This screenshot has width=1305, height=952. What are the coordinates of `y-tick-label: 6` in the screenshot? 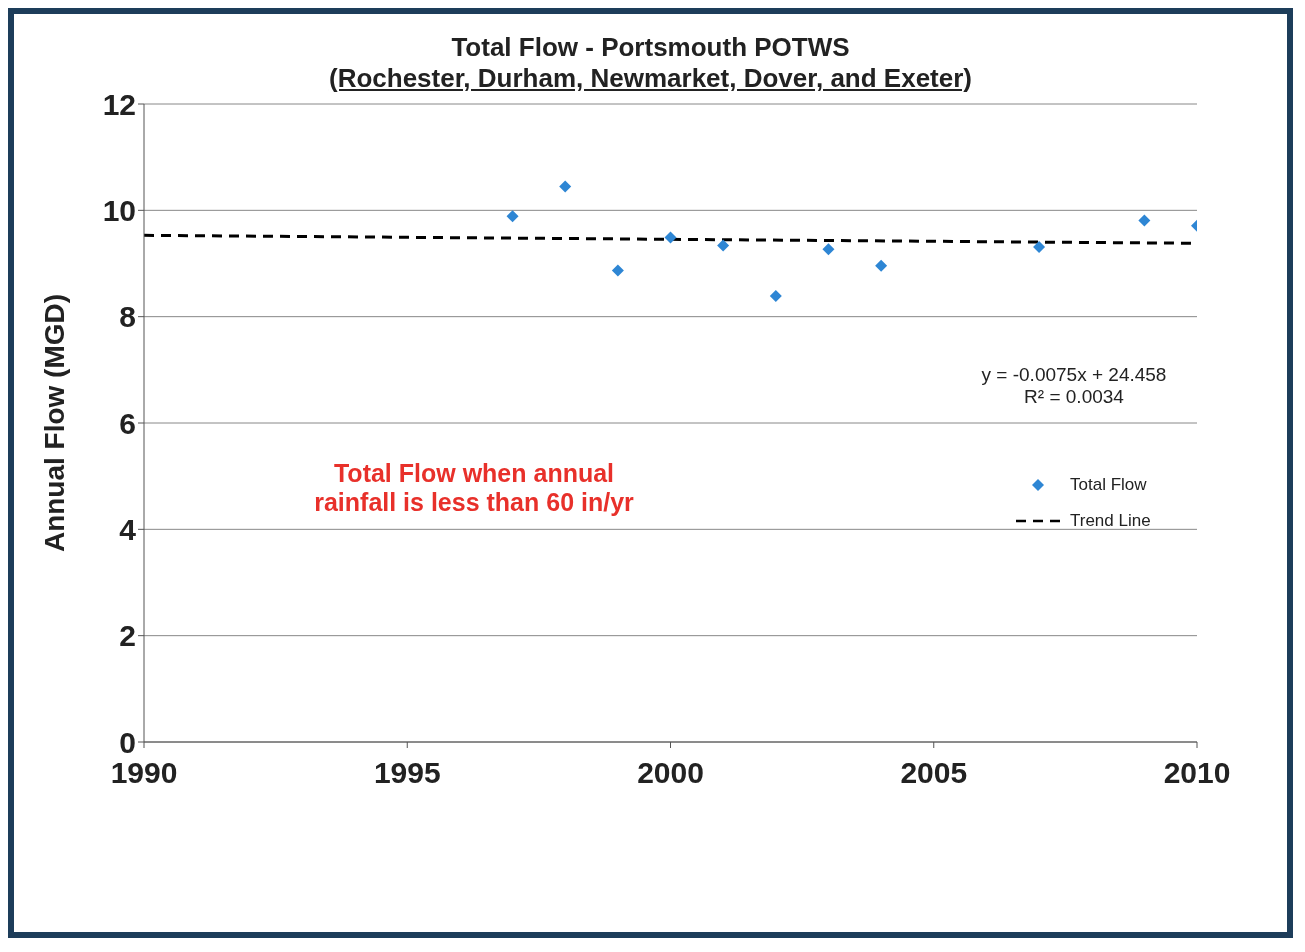 It's located at (127, 423).